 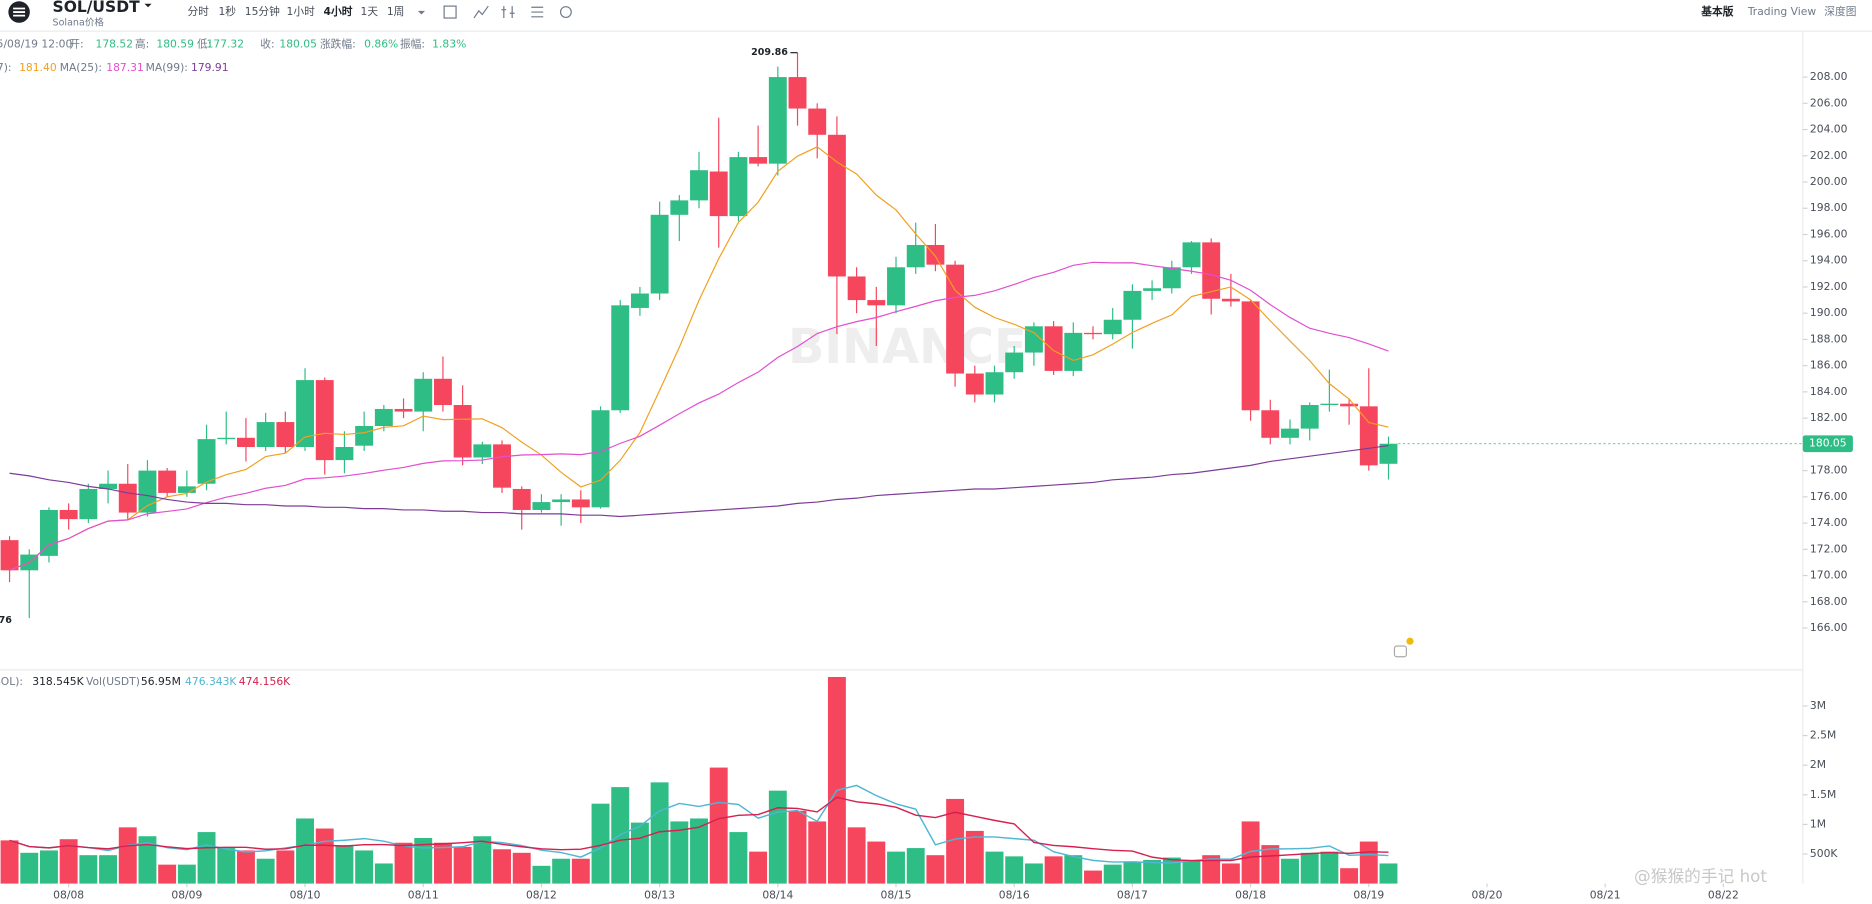 What do you see at coordinates (1829, 286) in the screenshot?
I see `y-tick-label: 192.00` at bounding box center [1829, 286].